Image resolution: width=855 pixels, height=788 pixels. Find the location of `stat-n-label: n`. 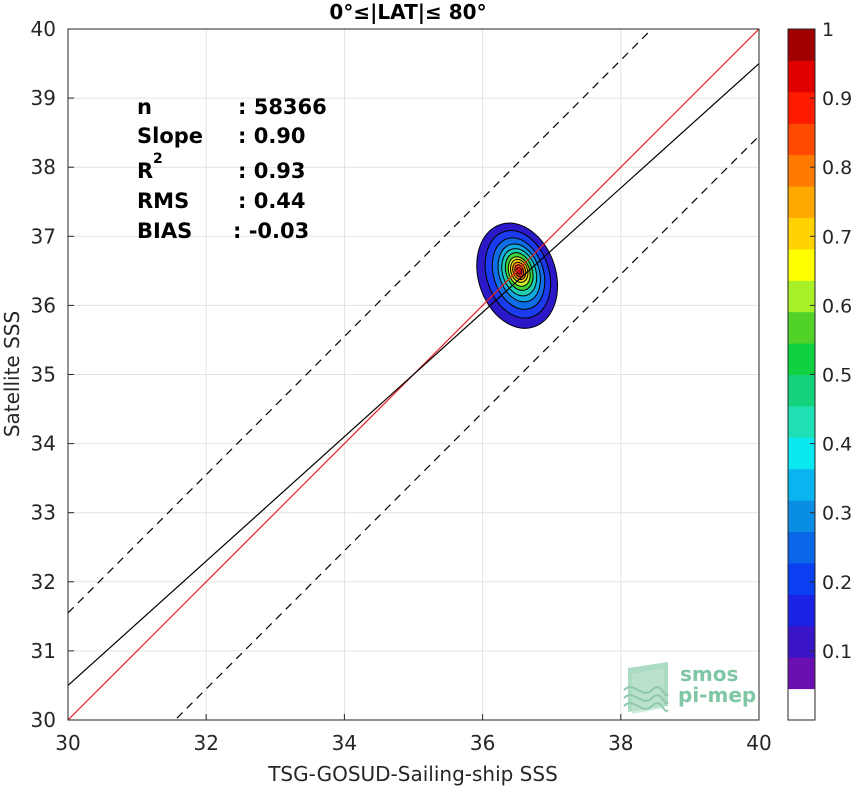

stat-n-label: n is located at coordinates (144, 107).